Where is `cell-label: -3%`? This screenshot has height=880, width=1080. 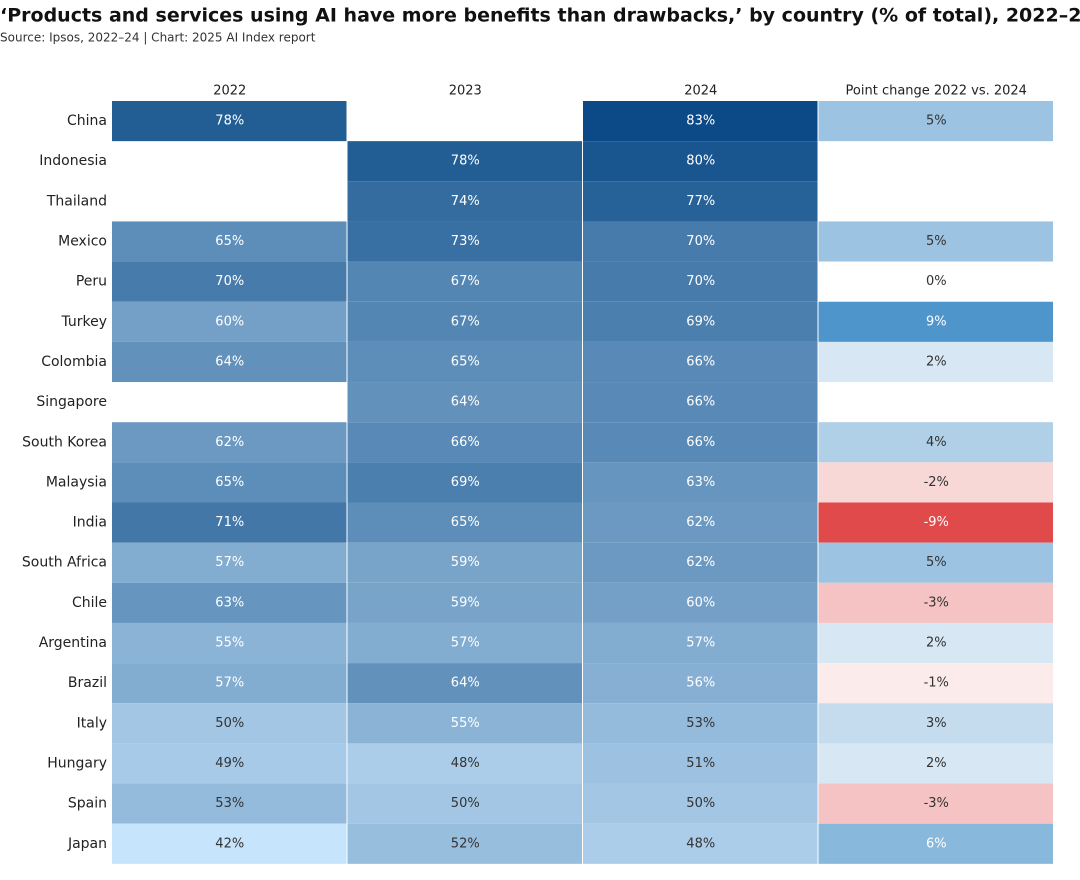
cell-label: -3% is located at coordinates (936, 602).